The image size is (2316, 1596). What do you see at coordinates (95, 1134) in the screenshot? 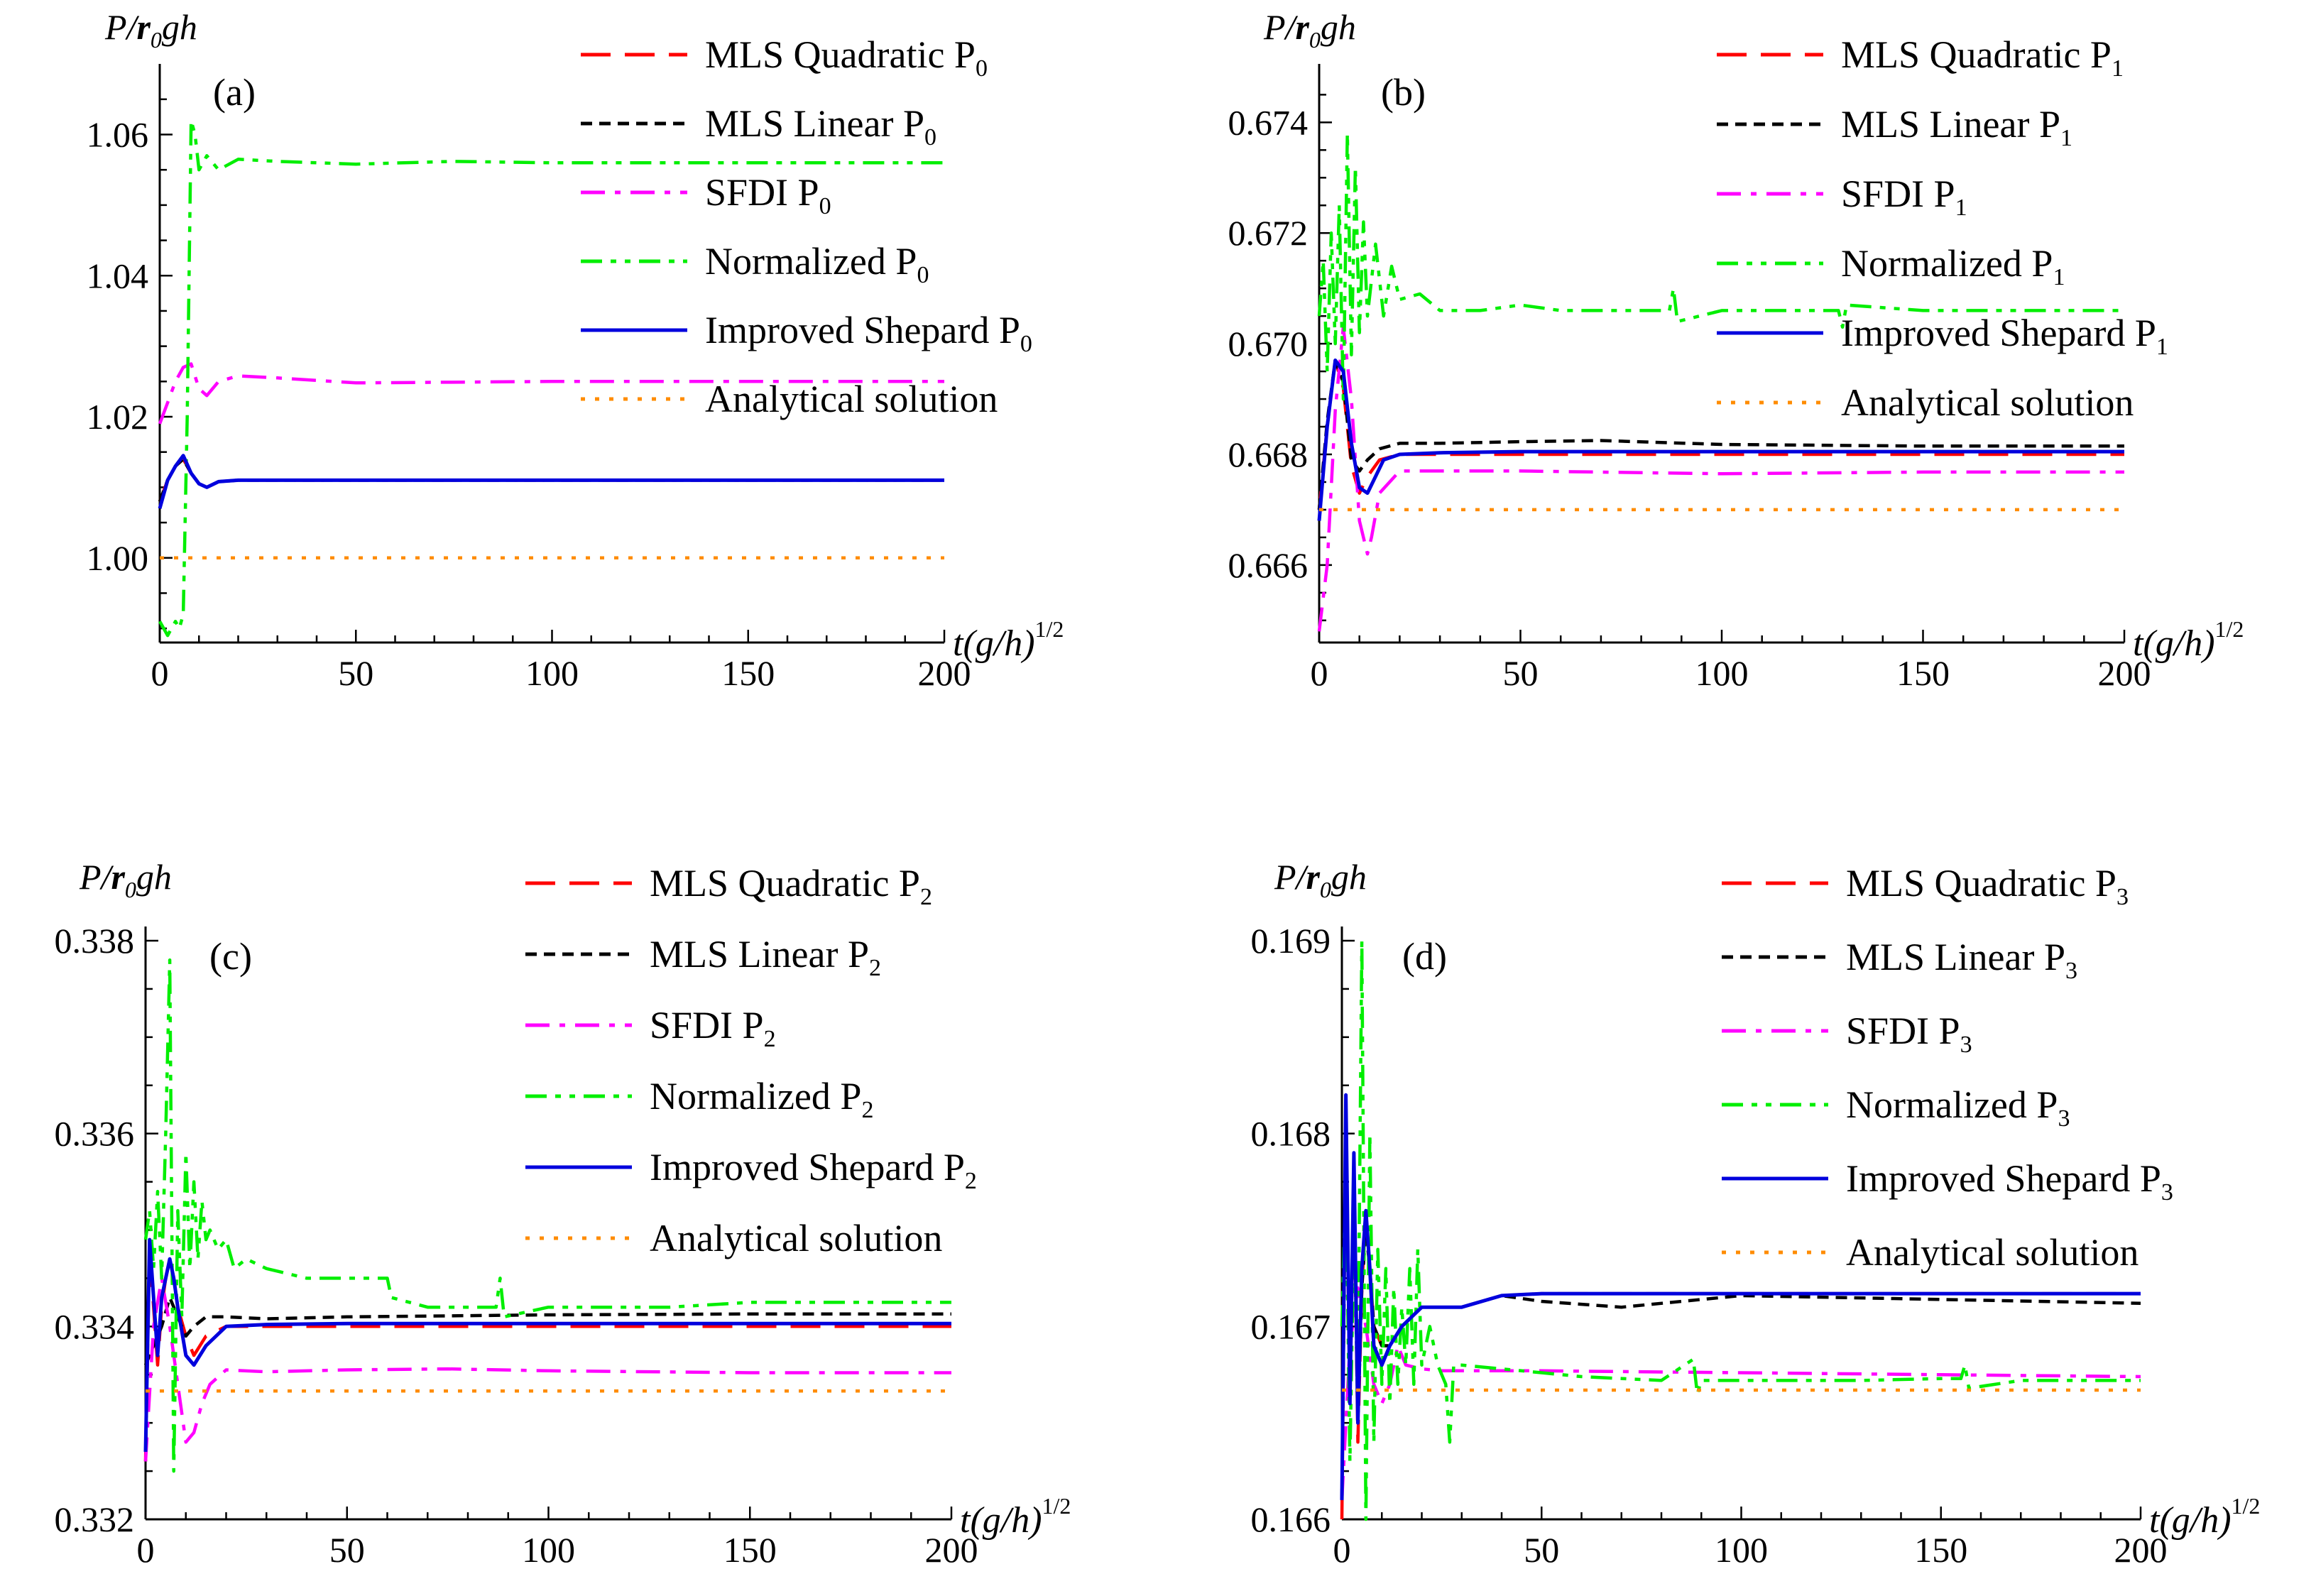
I see `y-tick-label: 0.336` at bounding box center [95, 1134].